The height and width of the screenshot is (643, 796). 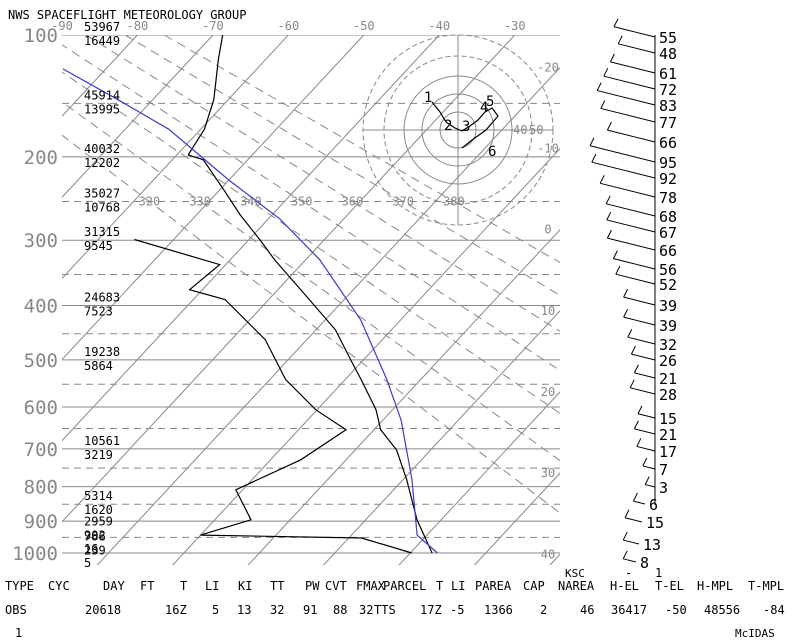 What do you see at coordinates (41, 158) in the screenshot?
I see `y-tick-label: 200` at bounding box center [41, 158].